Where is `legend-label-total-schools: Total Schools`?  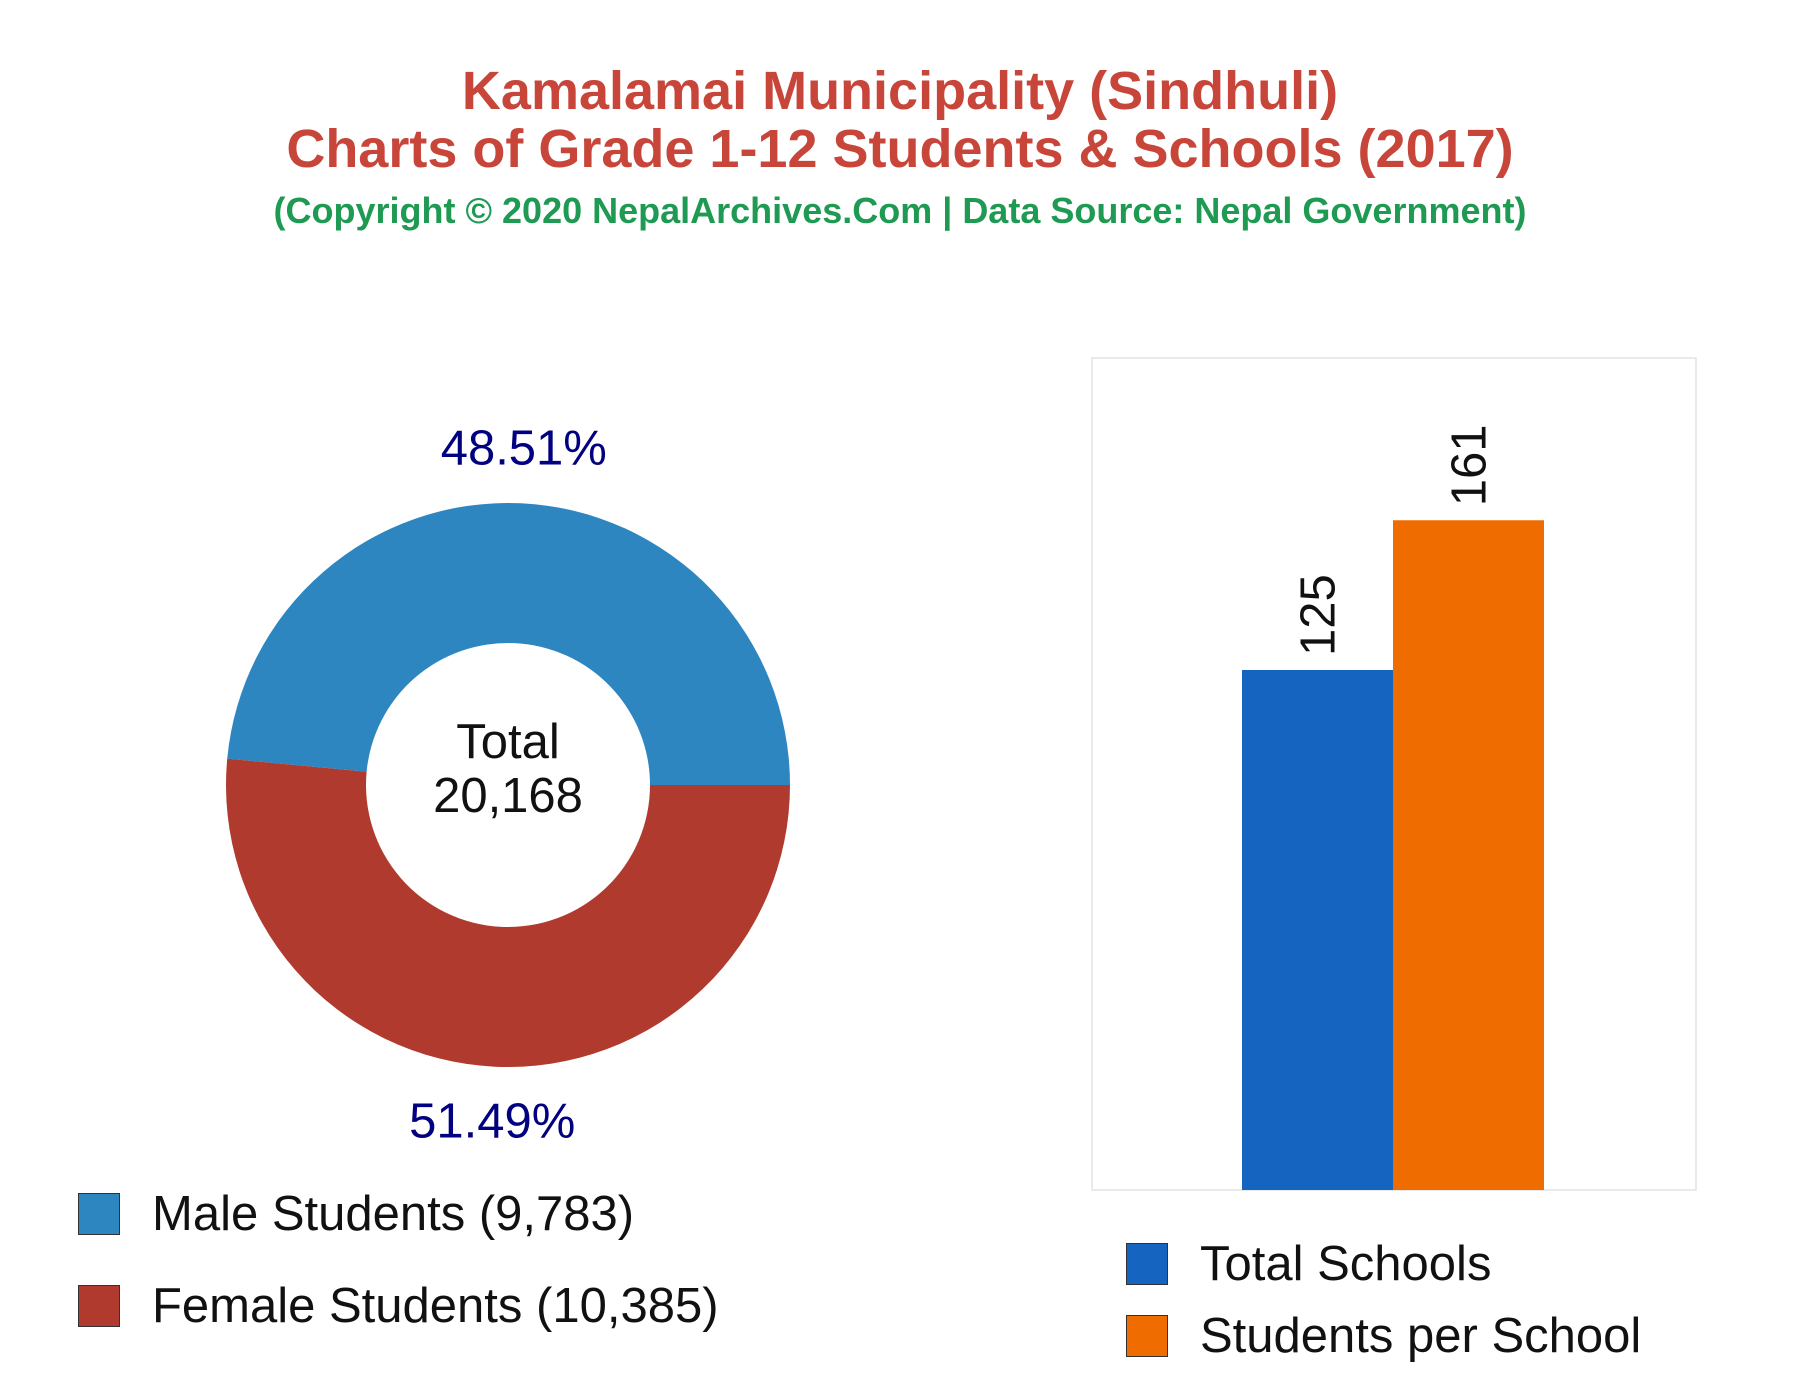
legend-label-total-schools: Total Schools is located at coordinates (1346, 1264).